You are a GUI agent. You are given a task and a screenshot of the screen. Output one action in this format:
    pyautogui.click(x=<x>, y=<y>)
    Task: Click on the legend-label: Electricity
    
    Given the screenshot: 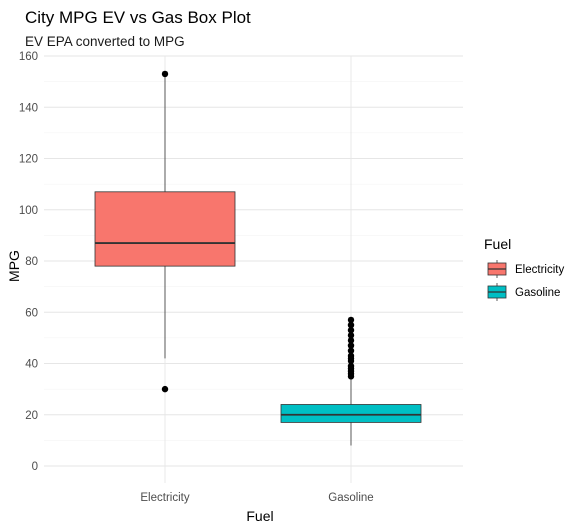 What is the action you would take?
    pyautogui.click(x=539, y=270)
    